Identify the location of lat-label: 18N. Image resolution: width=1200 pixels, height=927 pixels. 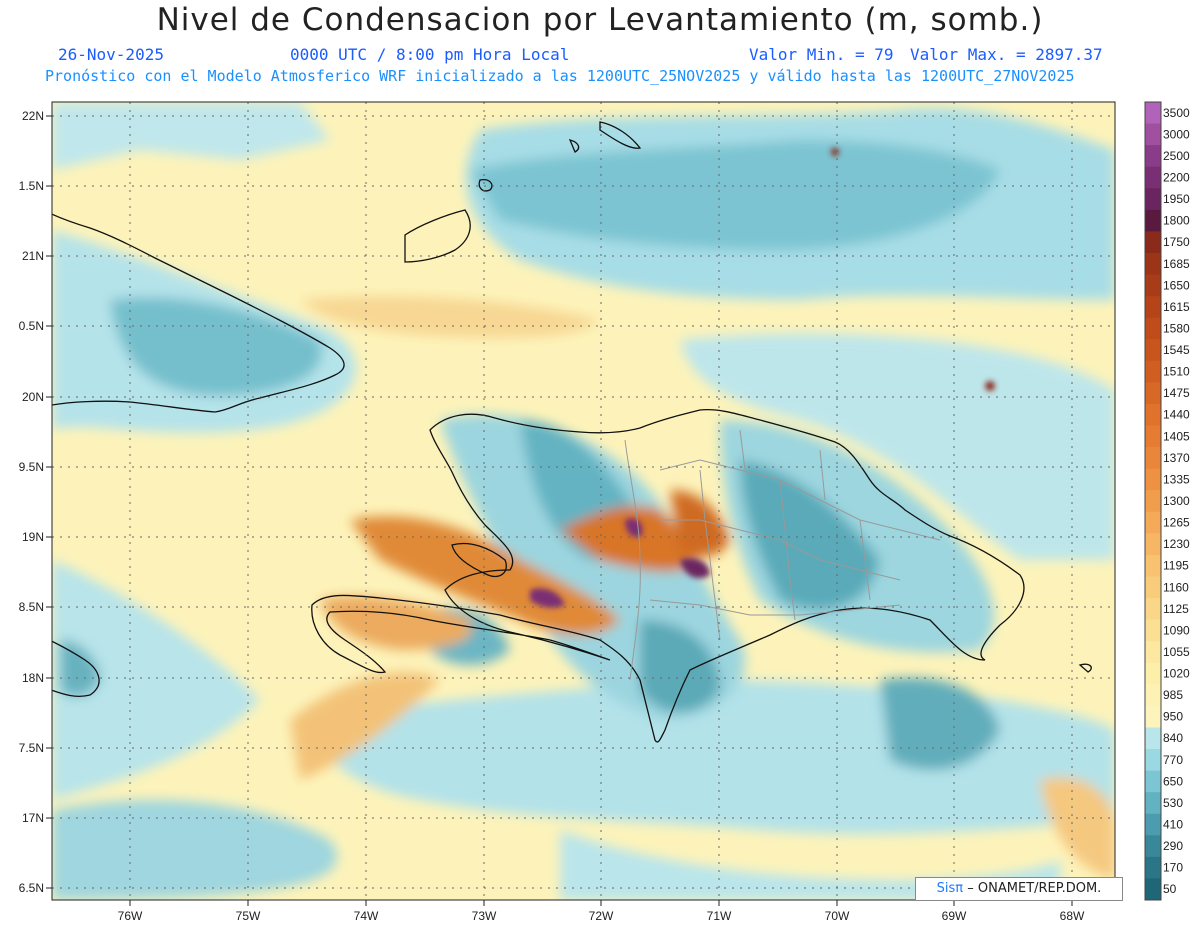
(33, 678).